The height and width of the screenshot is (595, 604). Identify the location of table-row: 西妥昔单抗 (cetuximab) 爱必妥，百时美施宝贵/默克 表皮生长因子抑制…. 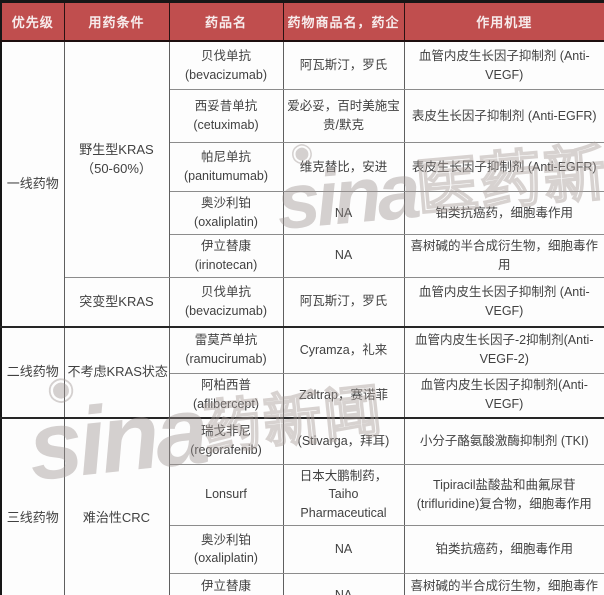
(302, 116).